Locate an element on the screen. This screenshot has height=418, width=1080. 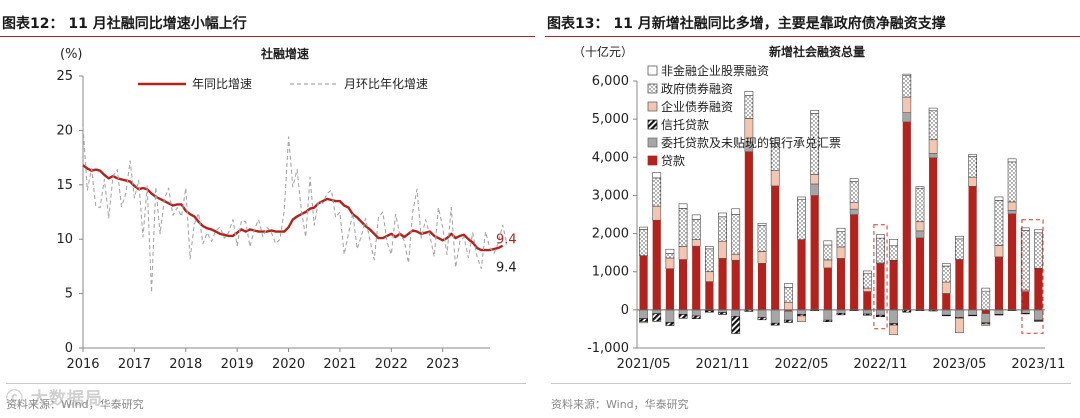
right-figure-title: 图表13： 11 月新增社融同比多增，主要是靠政府债净融资支撑 is located at coordinates (746, 24).